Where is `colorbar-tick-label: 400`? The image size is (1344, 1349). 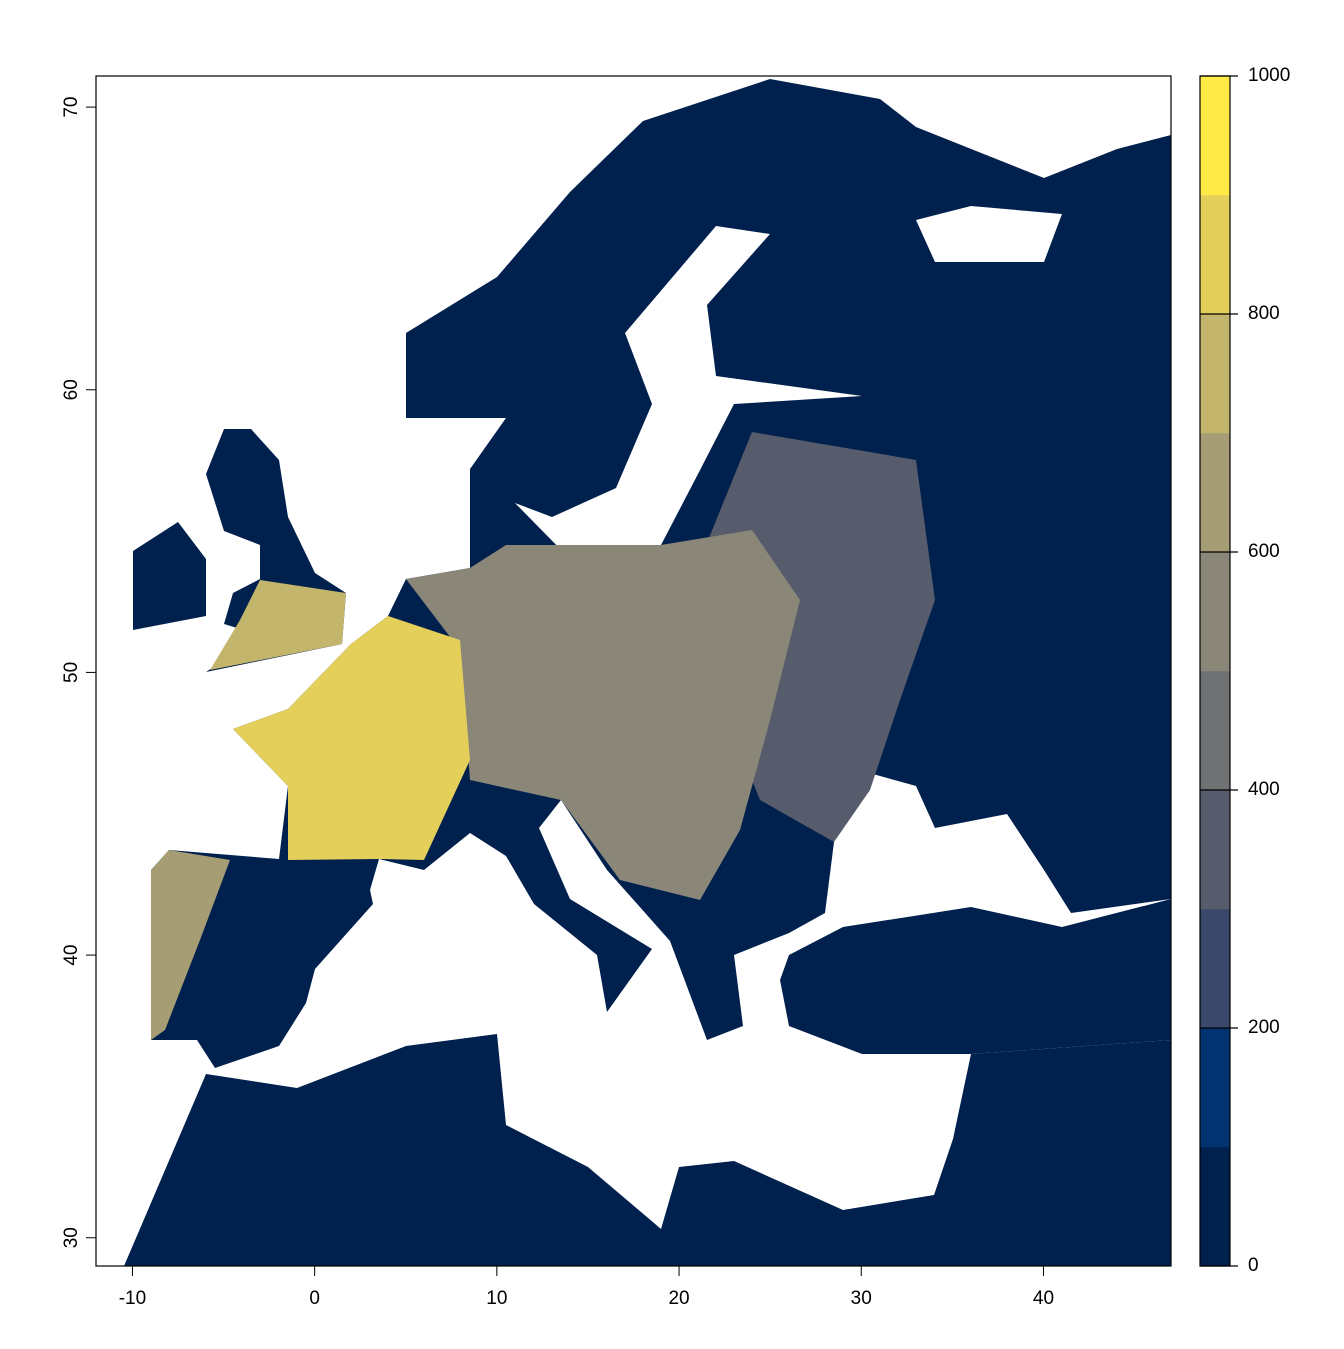
colorbar-tick-label: 400 is located at coordinates (1264, 789).